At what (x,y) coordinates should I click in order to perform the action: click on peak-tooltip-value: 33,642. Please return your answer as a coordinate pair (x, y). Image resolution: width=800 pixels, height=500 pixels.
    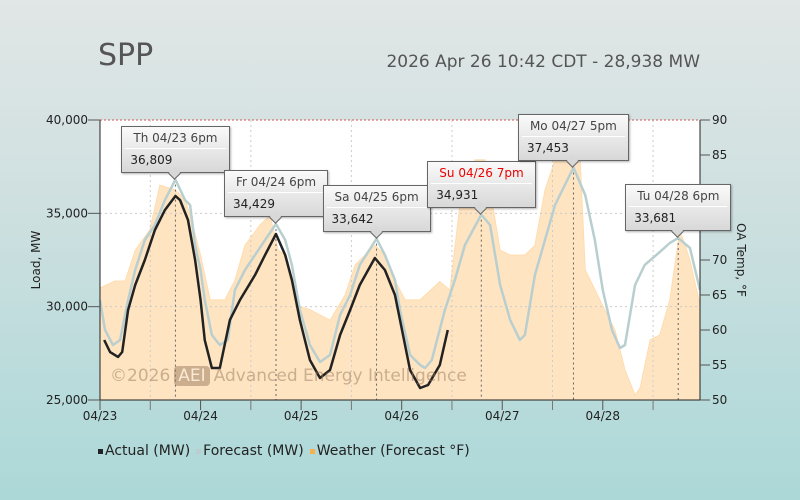
    Looking at the image, I should click on (352, 218).